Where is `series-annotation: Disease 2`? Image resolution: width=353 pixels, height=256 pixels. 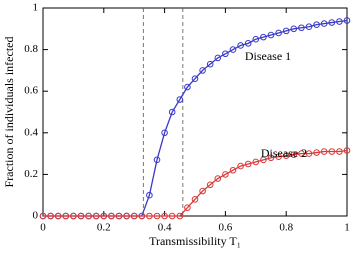 series-annotation: Disease 2 is located at coordinates (284, 153).